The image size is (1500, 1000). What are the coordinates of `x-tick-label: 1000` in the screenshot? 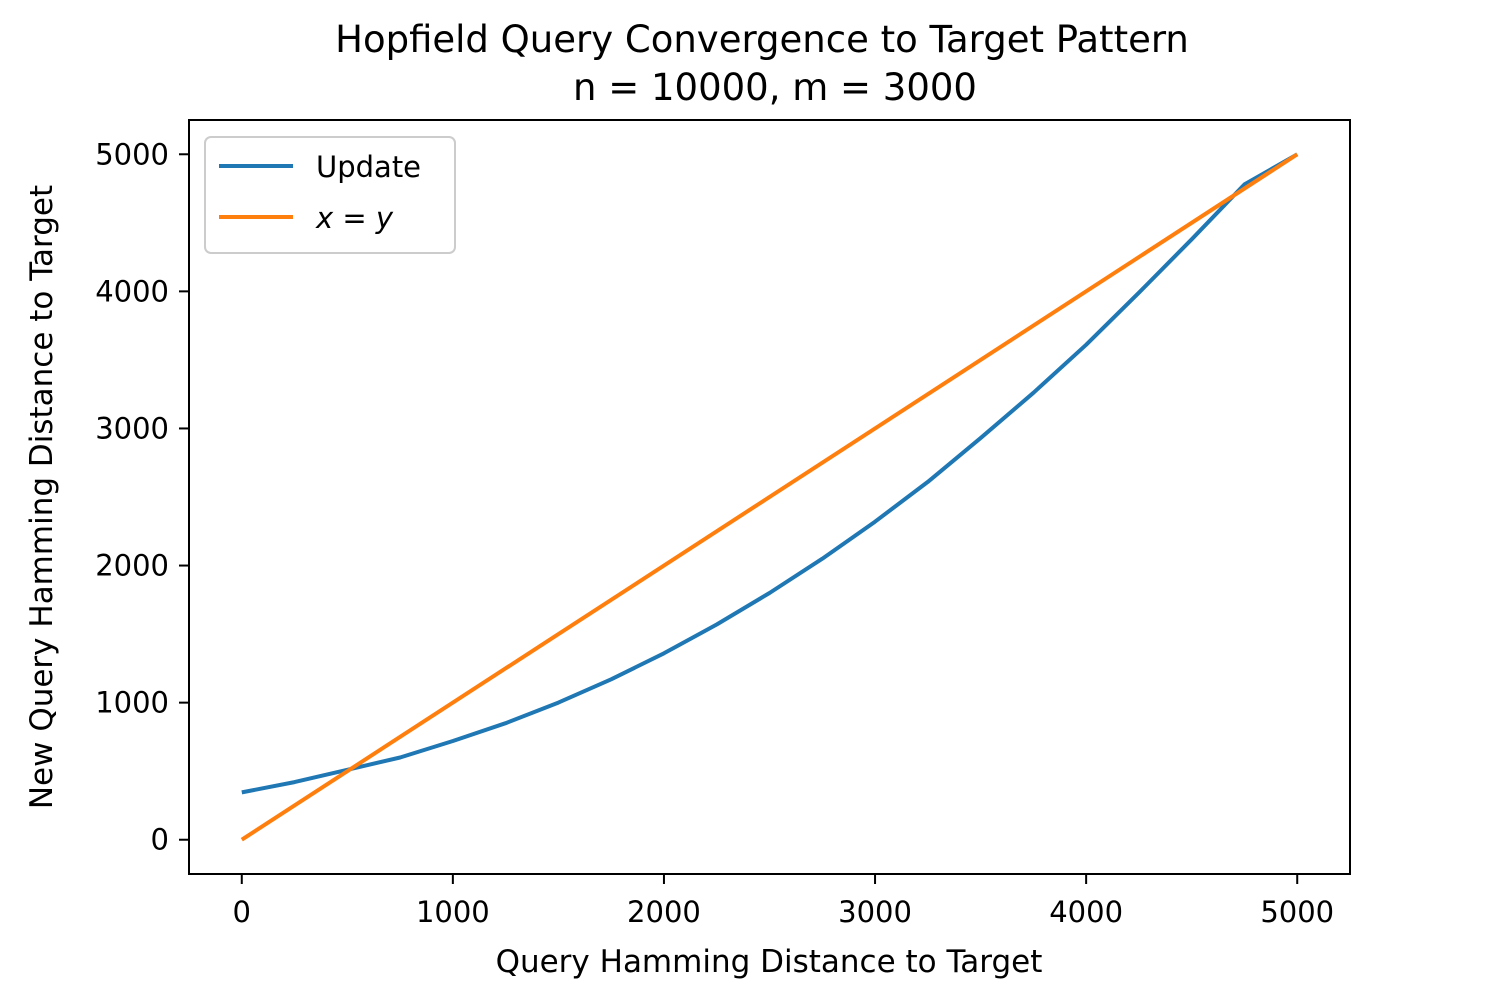 It's located at (453, 912).